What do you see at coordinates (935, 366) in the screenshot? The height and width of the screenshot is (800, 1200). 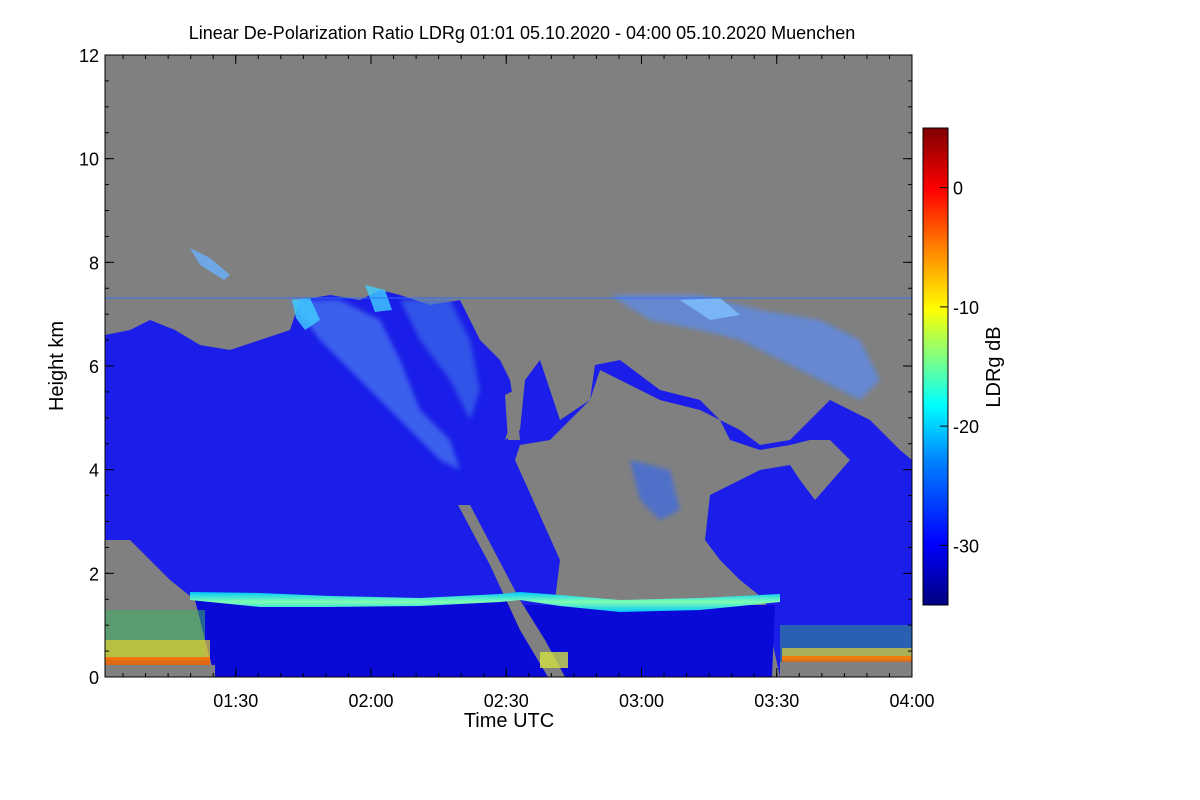 I see `colorbar-gradient` at bounding box center [935, 366].